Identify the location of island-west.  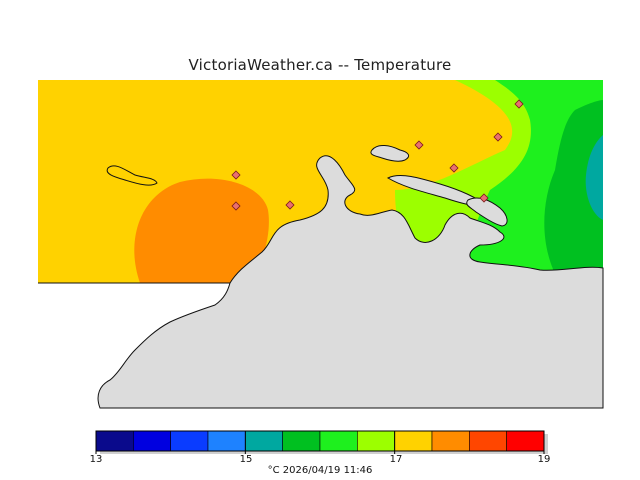
(132, 175).